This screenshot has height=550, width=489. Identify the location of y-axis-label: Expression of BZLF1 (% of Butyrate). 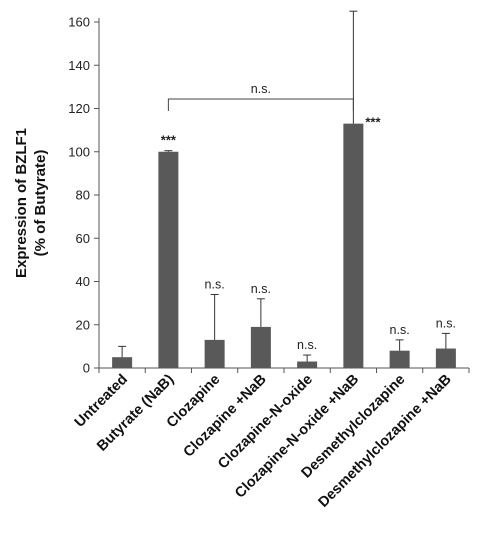
(31, 203).